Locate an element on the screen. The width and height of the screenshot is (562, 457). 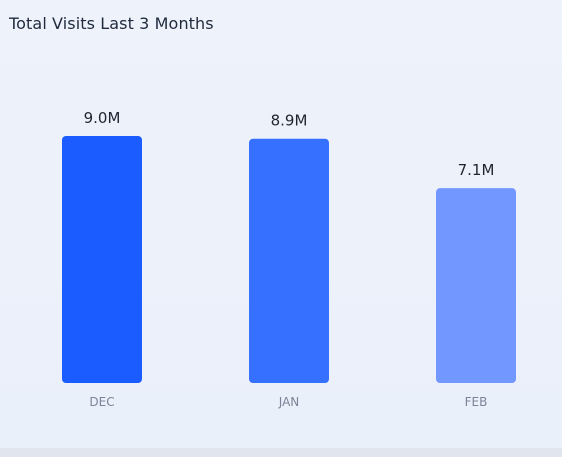
bar-dec is located at coordinates (102, 259).